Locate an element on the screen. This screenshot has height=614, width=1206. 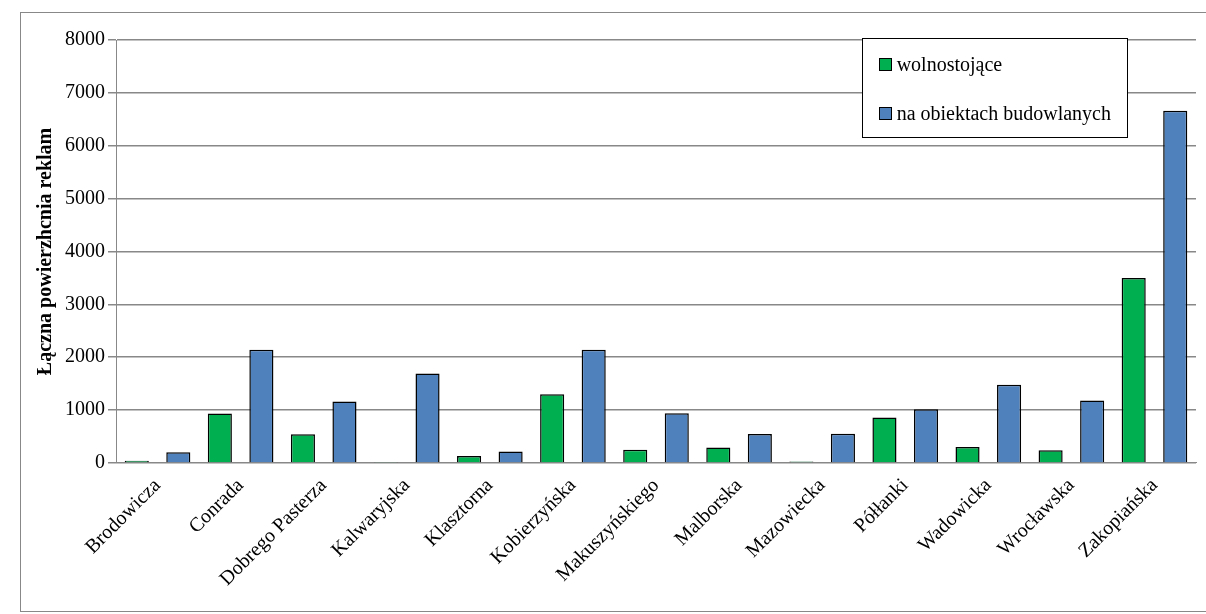
y-tick-label: 3000 is located at coordinates (85, 302).